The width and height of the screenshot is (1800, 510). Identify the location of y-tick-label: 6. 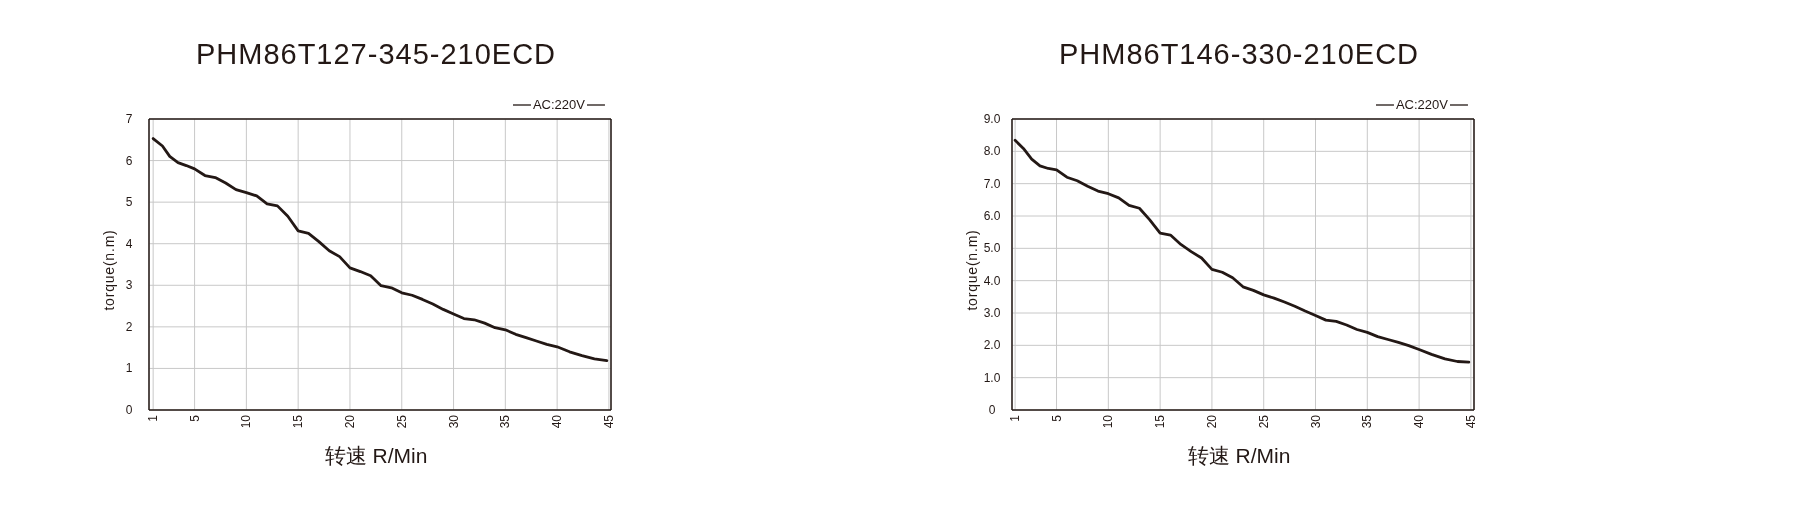
(129, 160).